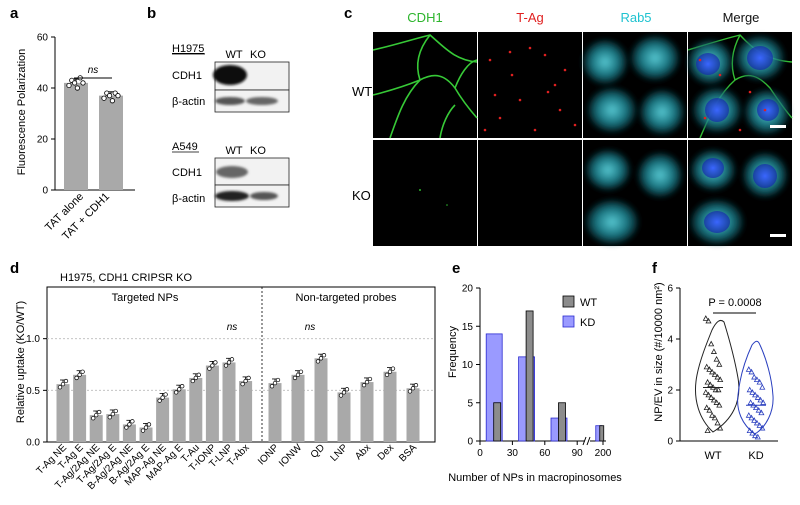 This screenshot has width=800, height=505. What do you see at coordinates (33, 443) in the screenshot?
I see `panel-d-ytick: 0.0` at bounding box center [33, 443].